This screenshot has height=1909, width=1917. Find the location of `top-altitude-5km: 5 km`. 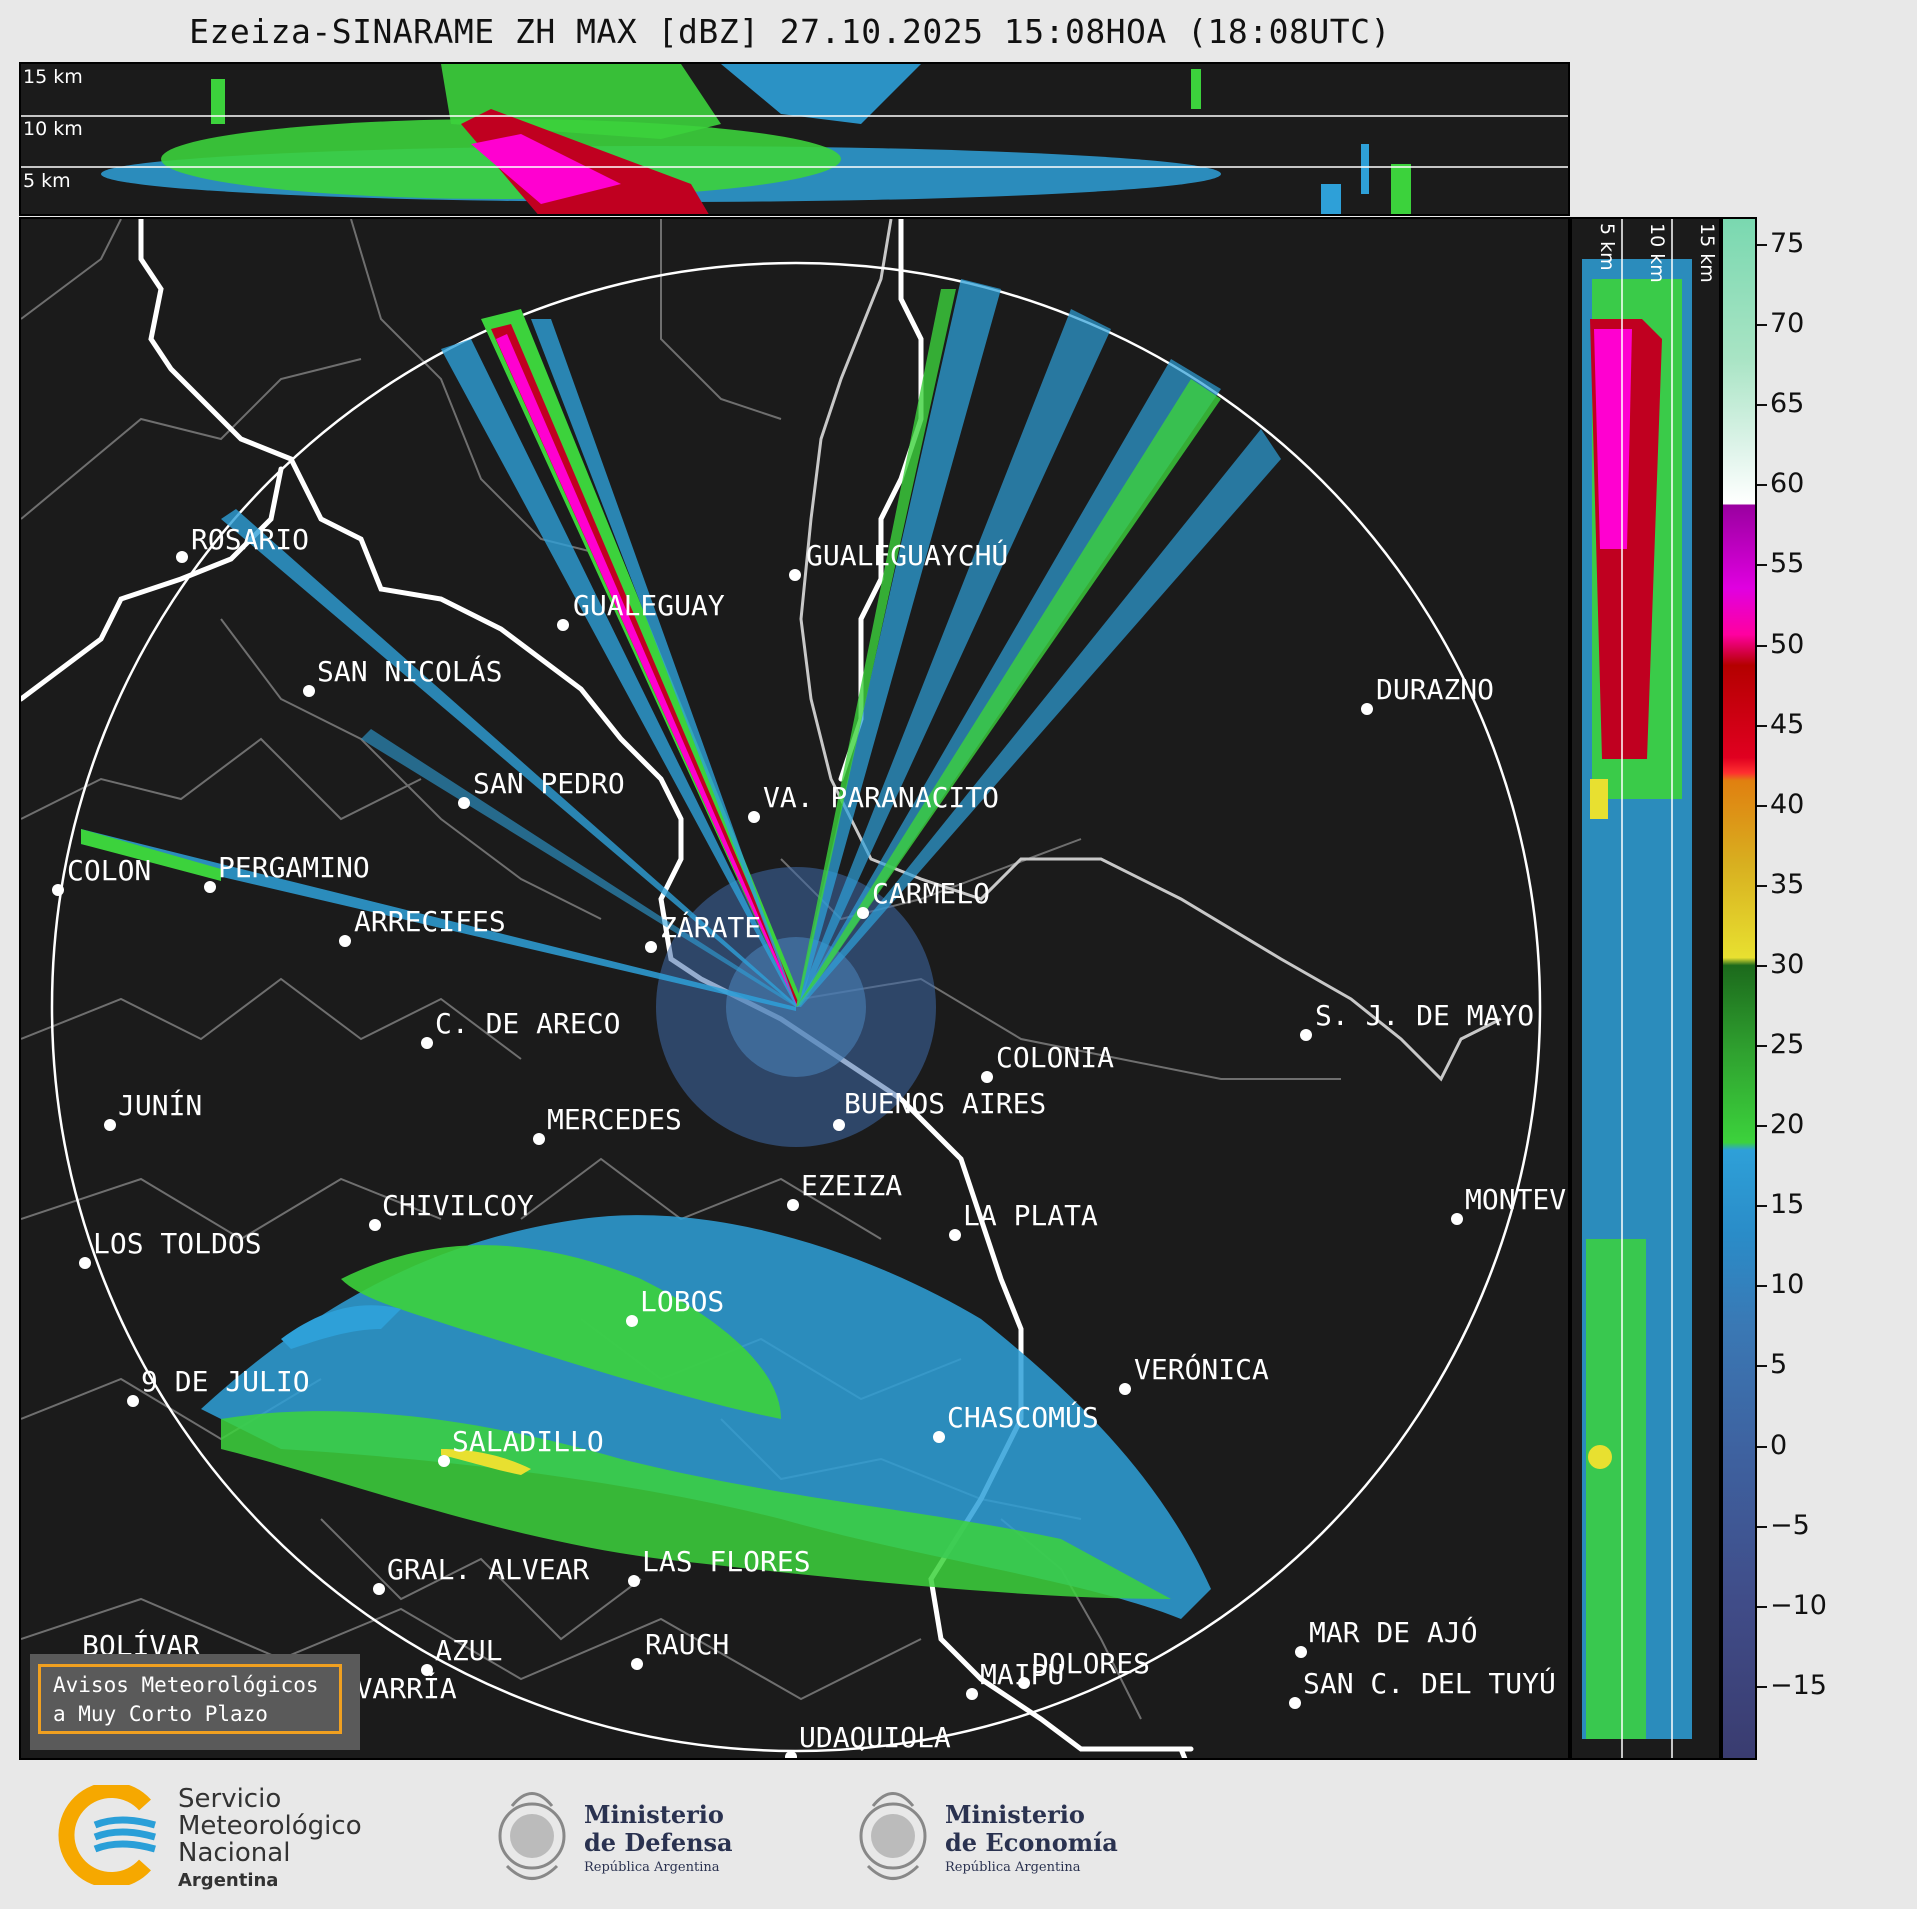

top-altitude-5km: 5 km is located at coordinates (47, 181).